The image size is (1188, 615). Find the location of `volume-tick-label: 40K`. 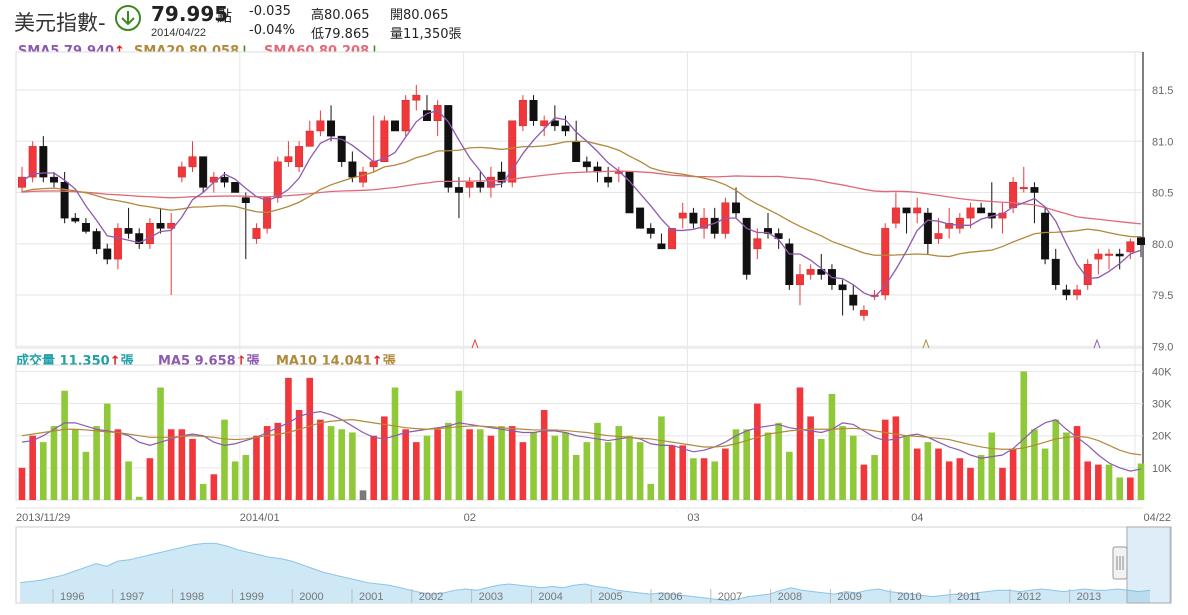

volume-tick-label: 40K is located at coordinates (1162, 372).